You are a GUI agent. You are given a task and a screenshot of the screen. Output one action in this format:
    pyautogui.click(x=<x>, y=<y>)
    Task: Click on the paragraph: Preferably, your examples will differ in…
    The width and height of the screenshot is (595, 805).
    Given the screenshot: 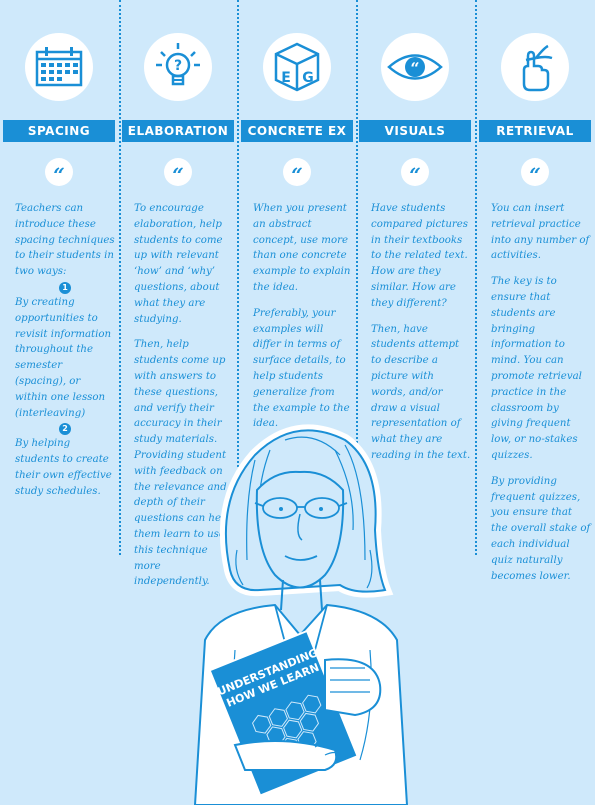 What is the action you would take?
    pyautogui.click(x=301, y=368)
    